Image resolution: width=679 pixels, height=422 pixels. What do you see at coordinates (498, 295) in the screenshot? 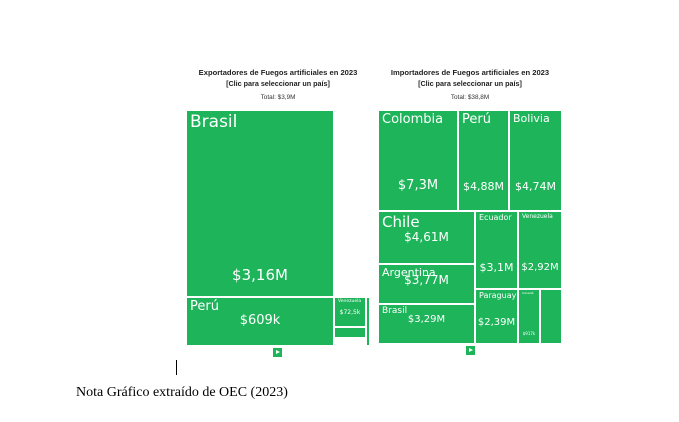
I see `tile-name: Paraguay` at bounding box center [498, 295].